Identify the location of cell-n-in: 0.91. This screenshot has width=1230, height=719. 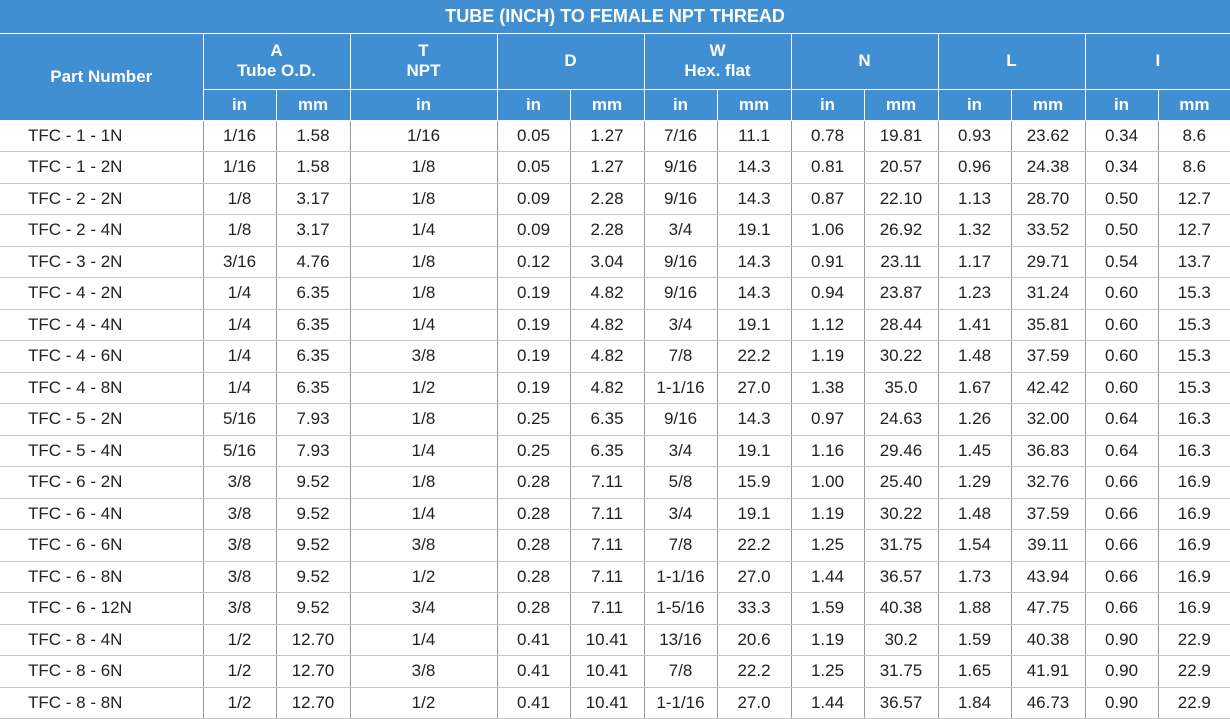
(828, 262).